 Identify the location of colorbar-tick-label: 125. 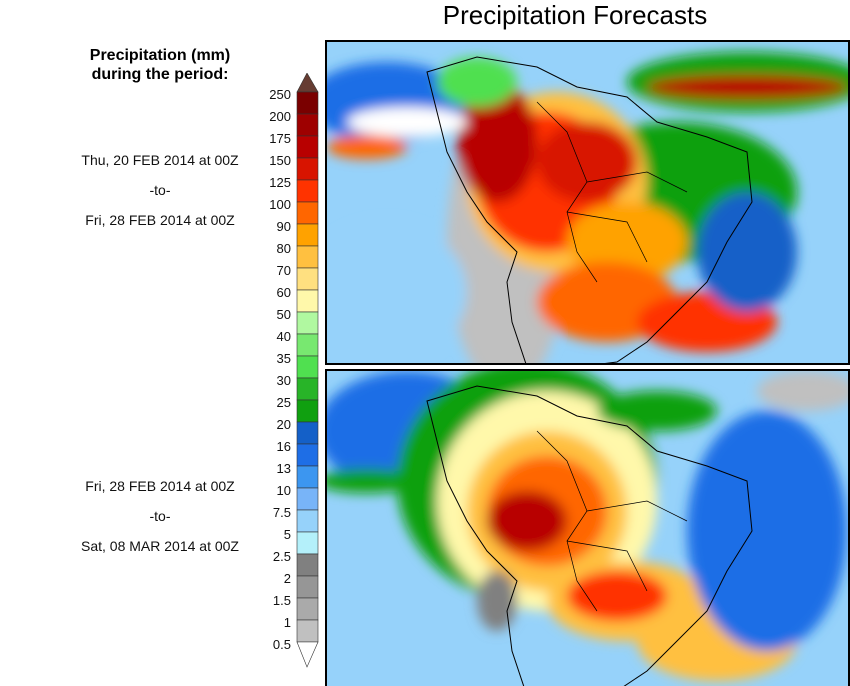
(280, 182).